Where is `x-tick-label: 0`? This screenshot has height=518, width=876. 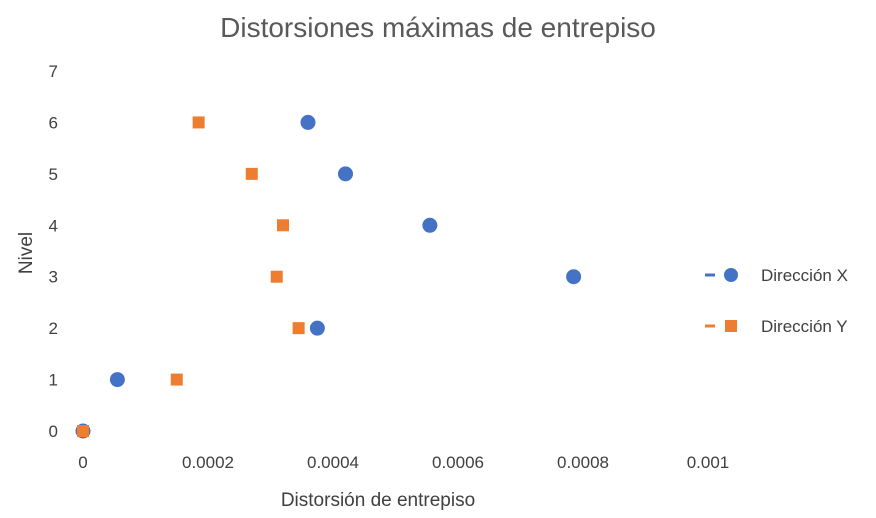 x-tick-label: 0 is located at coordinates (82, 462).